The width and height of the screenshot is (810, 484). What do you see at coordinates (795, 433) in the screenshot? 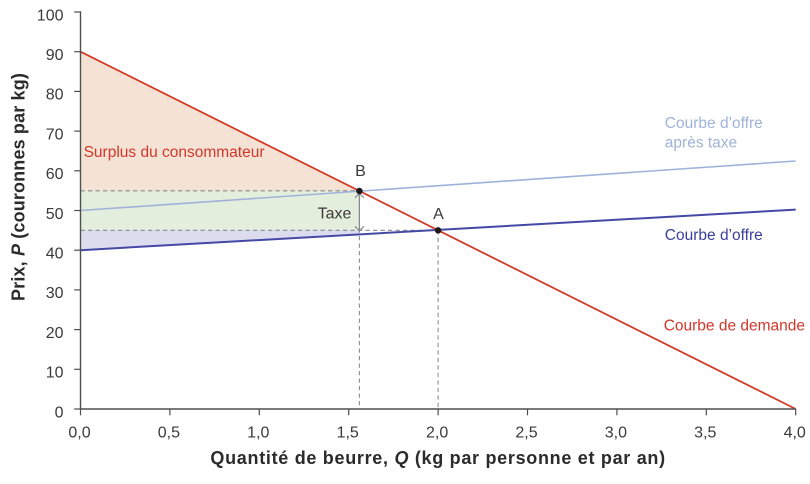
I see `svg-text: 4,0` at bounding box center [795, 433].